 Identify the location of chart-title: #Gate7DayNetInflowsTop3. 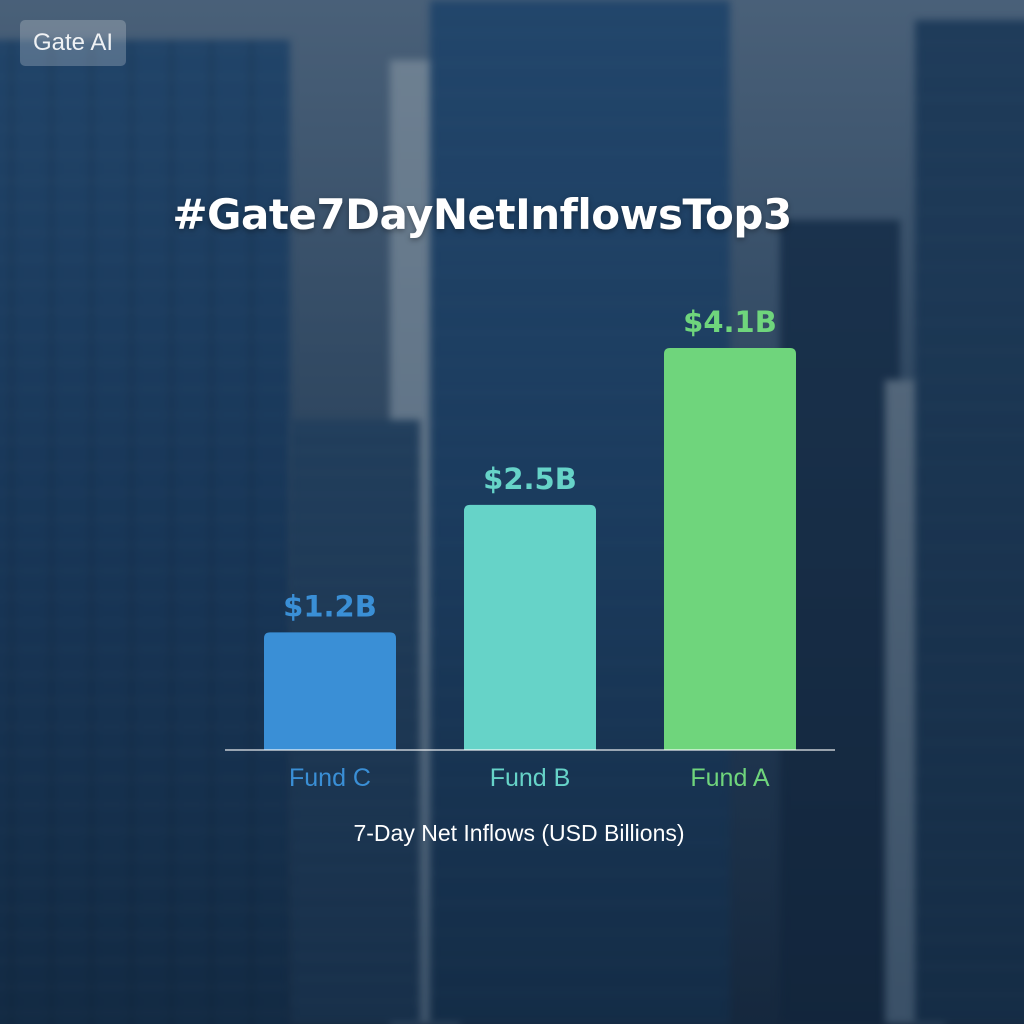
(482, 214).